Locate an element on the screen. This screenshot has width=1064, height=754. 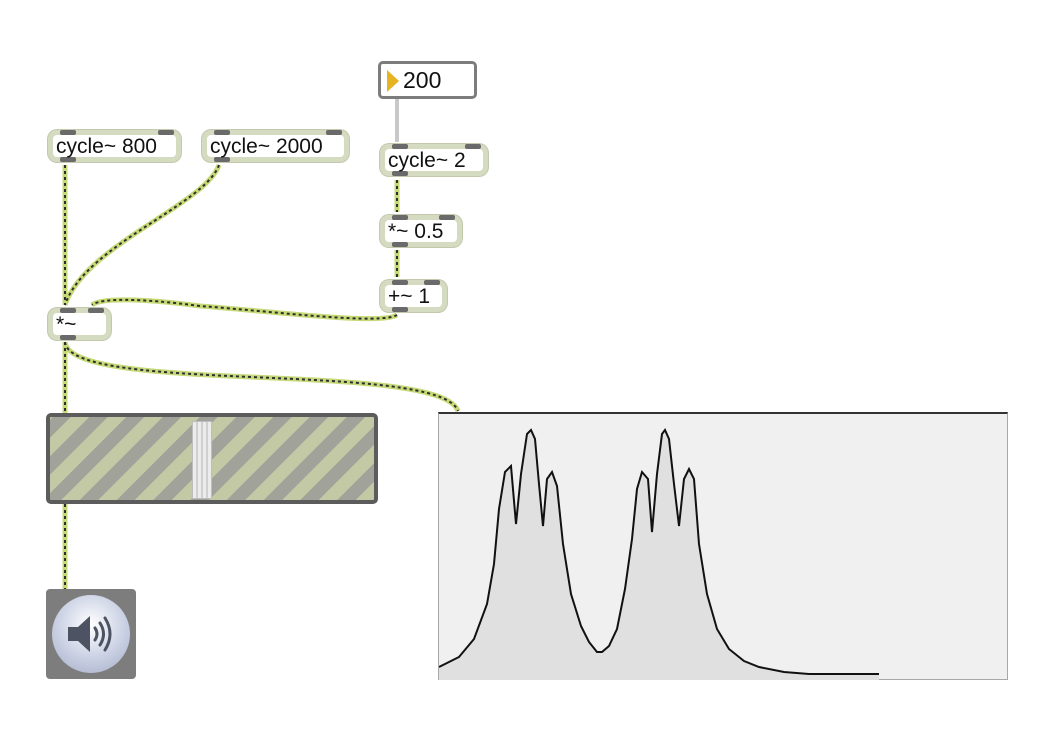
number-box: 200 is located at coordinates (427, 80).